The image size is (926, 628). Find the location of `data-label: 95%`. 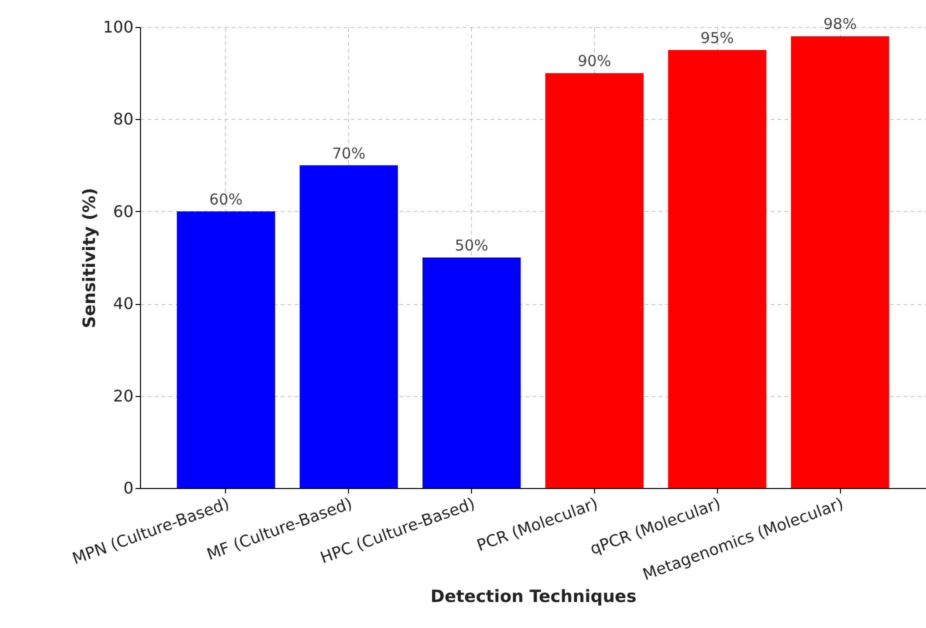

data-label: 95% is located at coordinates (717, 38).